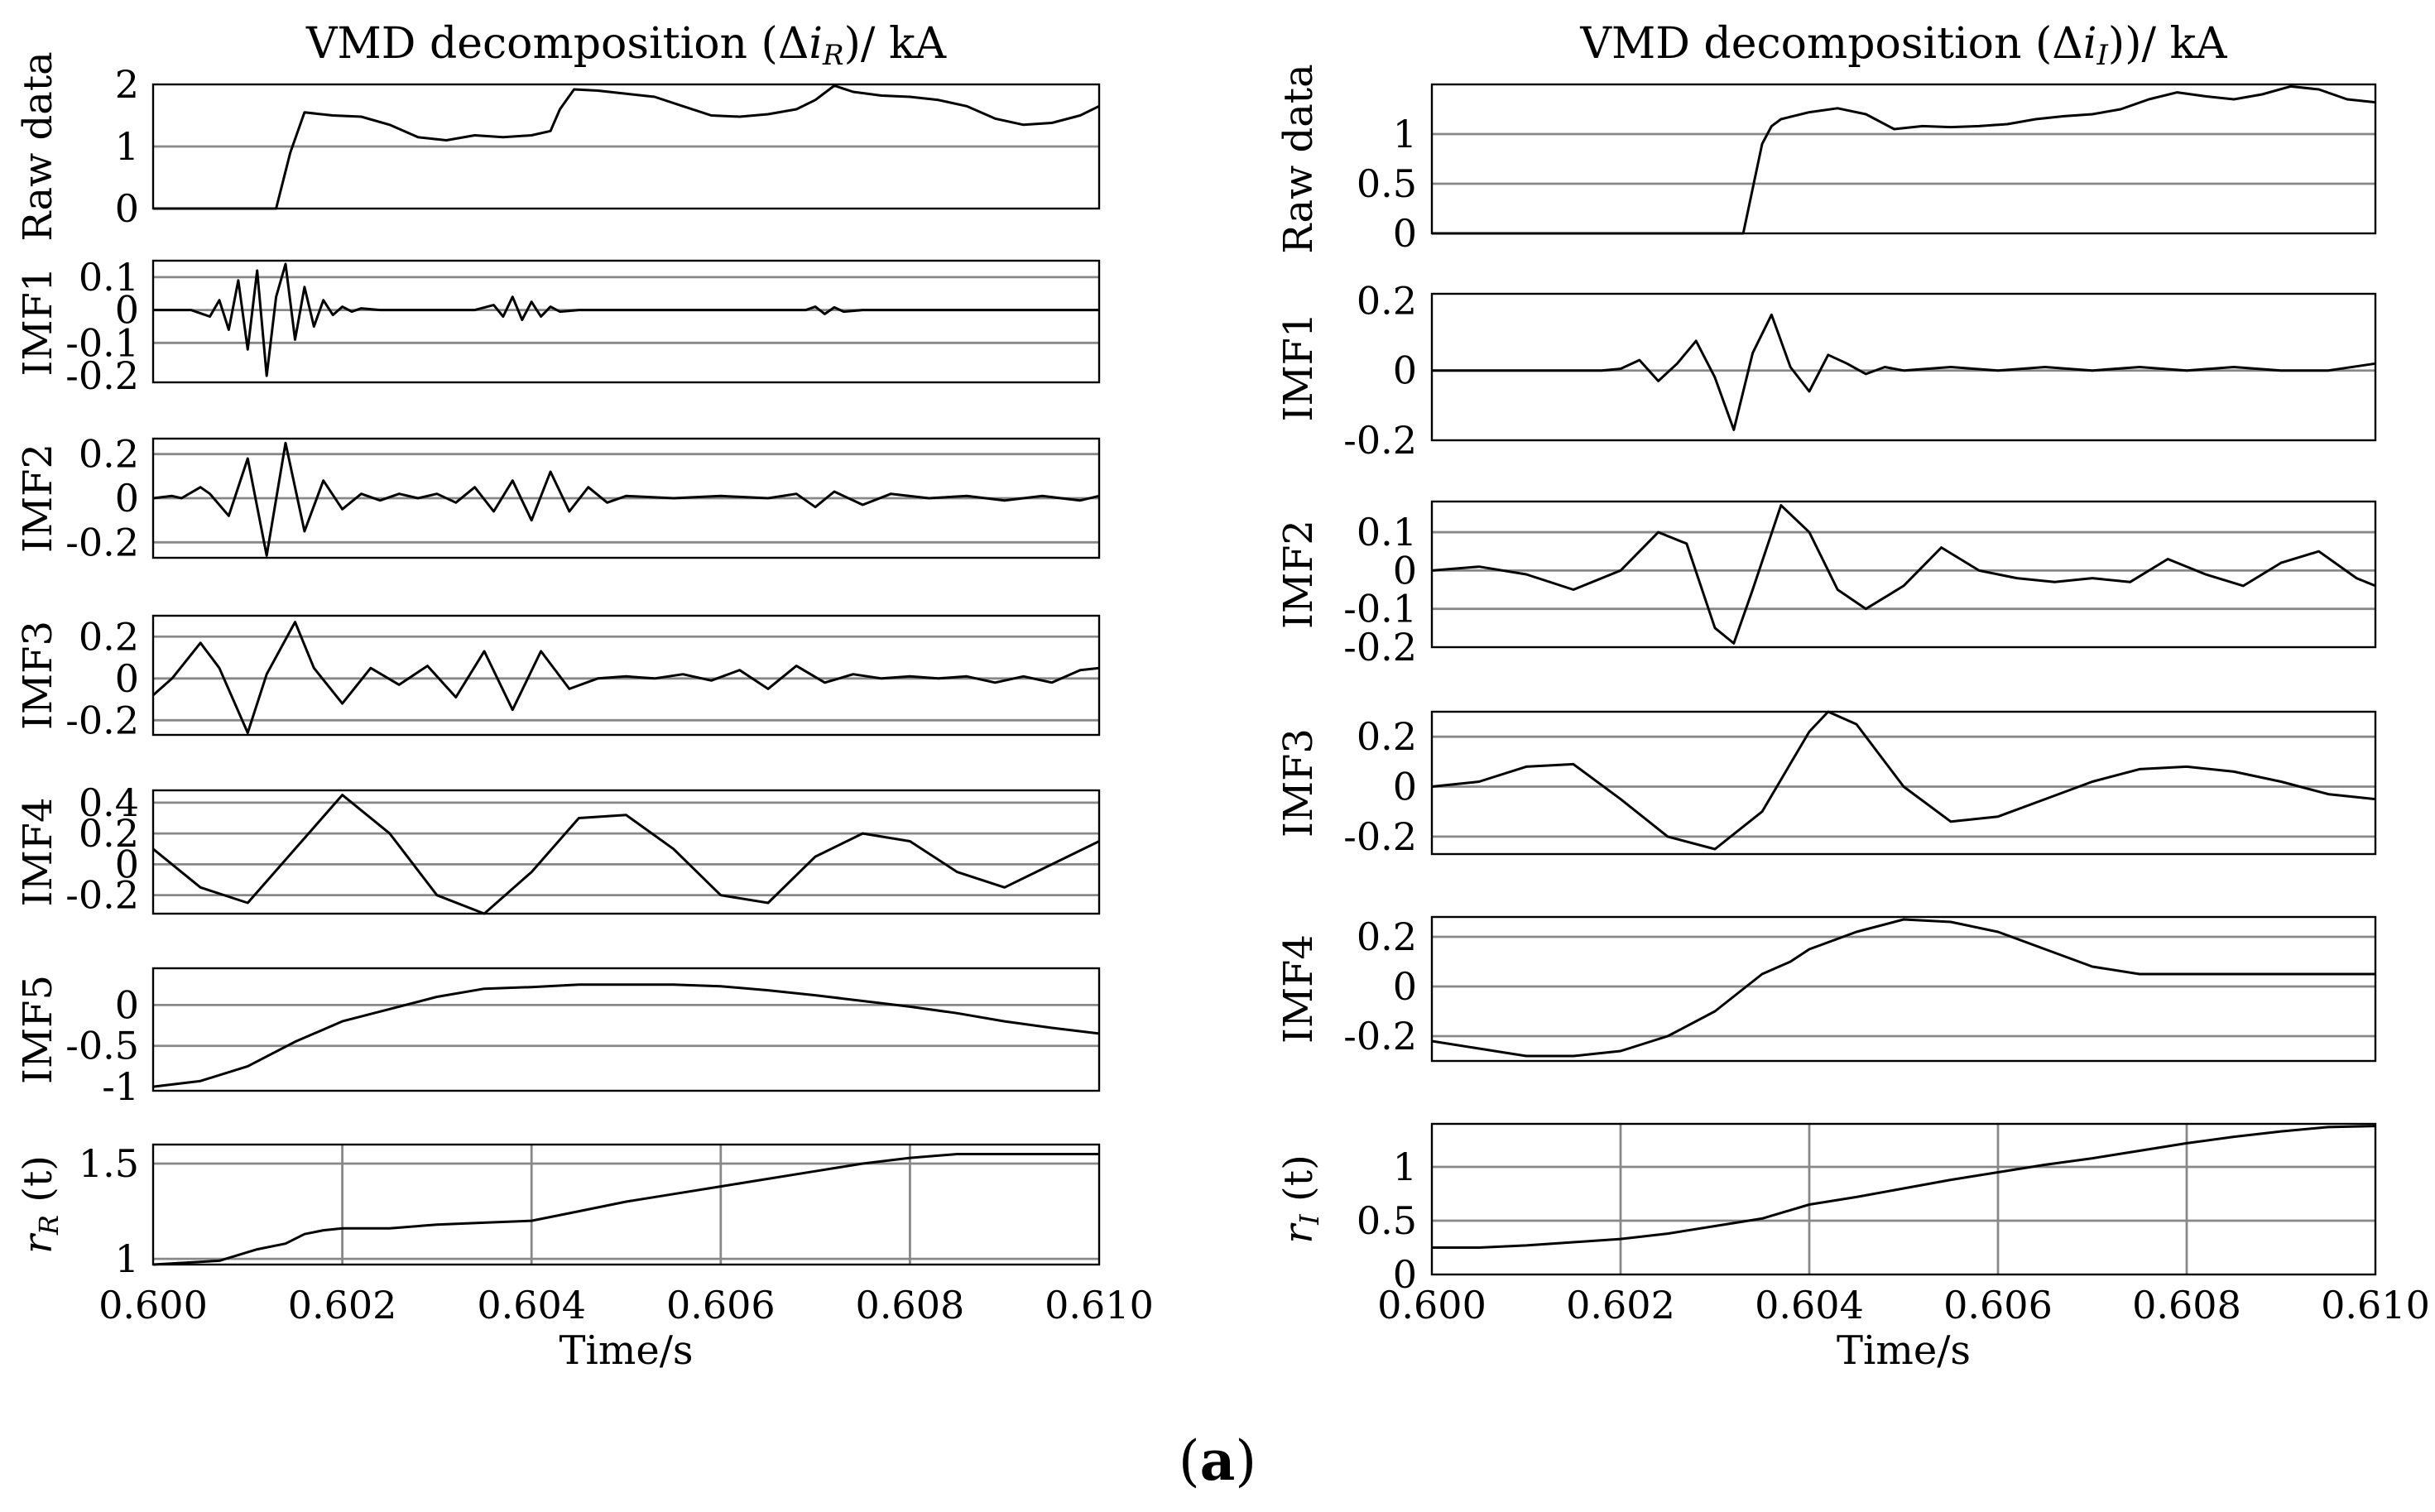 The height and width of the screenshot is (1512, 2435). Describe the element at coordinates (1387, 736) in the screenshot. I see `ytick-label-1-3-0: 0.2` at that location.